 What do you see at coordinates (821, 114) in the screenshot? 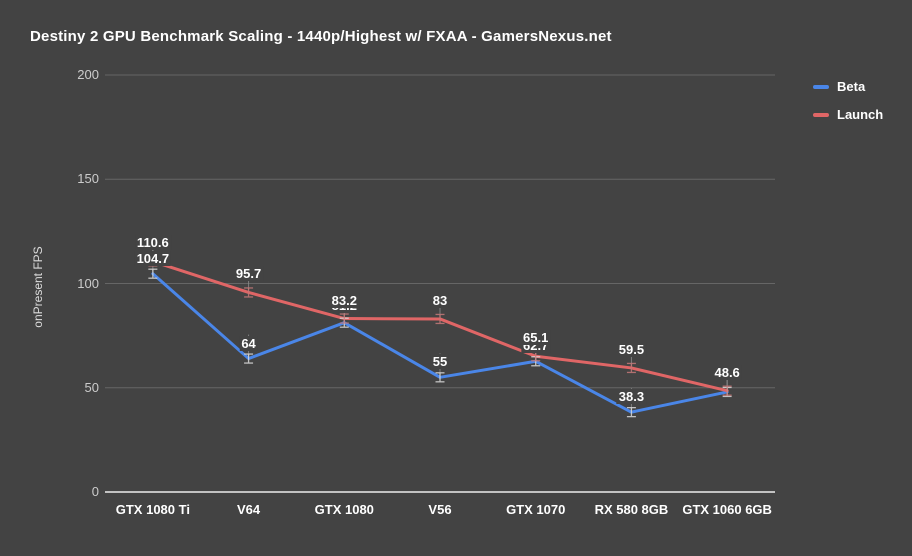
I see `launch-series-swatch-icon` at bounding box center [821, 114].